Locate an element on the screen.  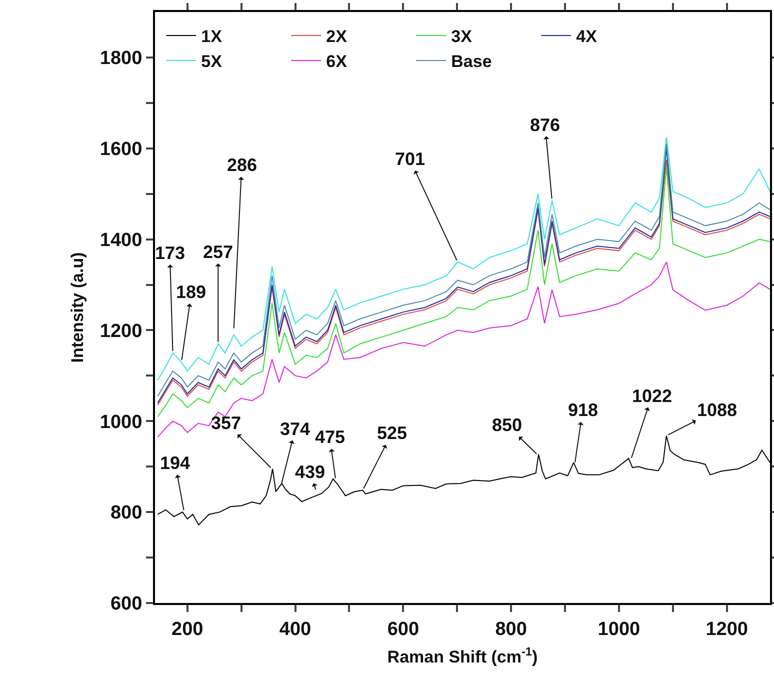
x-tick-label: 1200 is located at coordinates (727, 629).